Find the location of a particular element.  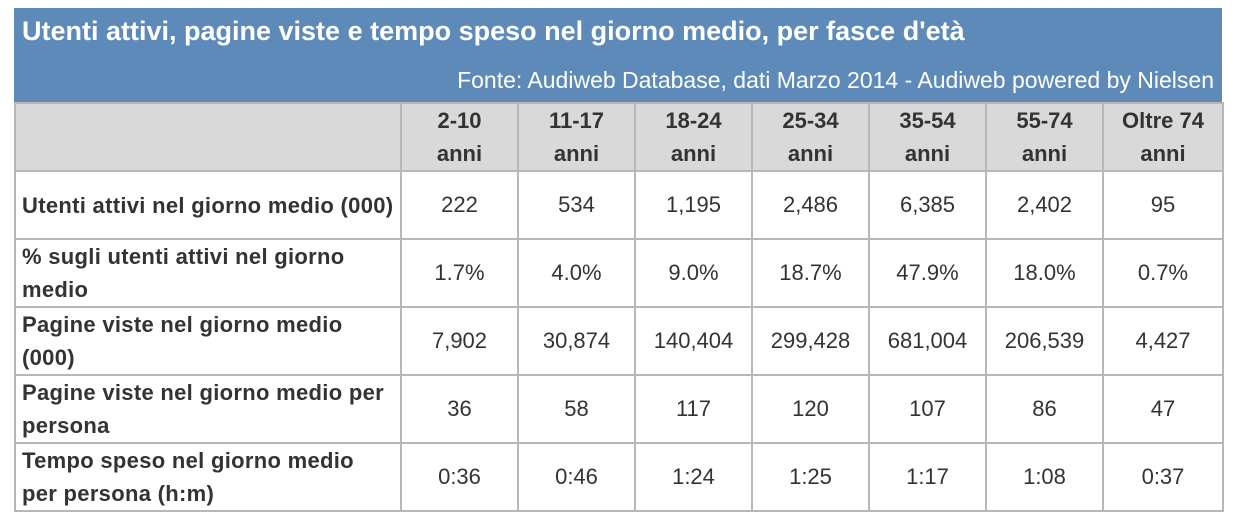

row-label: Utenti attivi nel giorno medio (000) is located at coordinates (208, 205).